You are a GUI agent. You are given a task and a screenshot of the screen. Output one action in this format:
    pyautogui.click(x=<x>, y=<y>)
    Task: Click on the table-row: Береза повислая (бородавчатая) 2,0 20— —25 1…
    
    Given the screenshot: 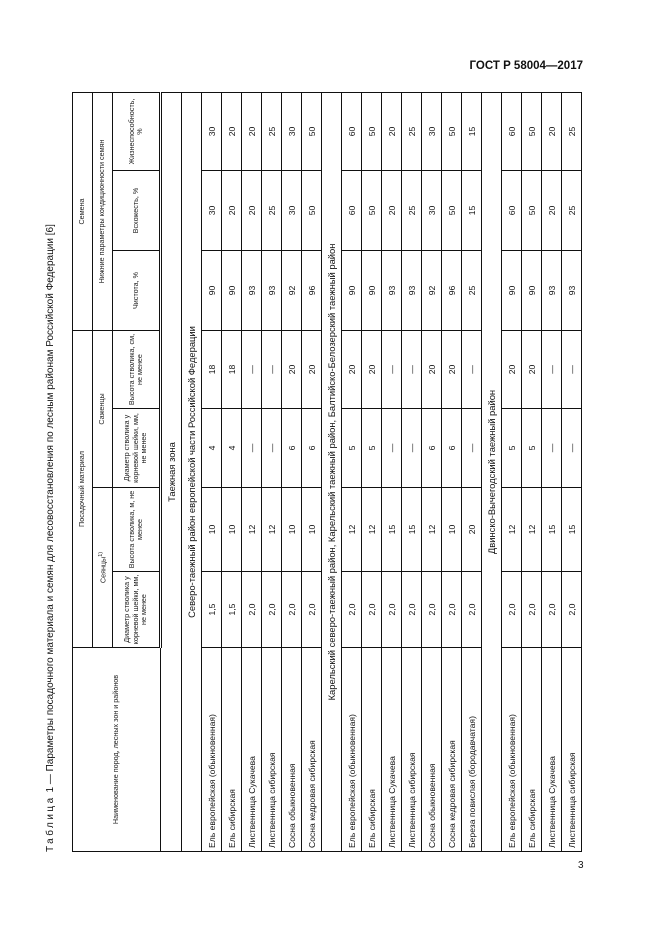 What is the action you would take?
    pyautogui.click(x=471, y=472)
    